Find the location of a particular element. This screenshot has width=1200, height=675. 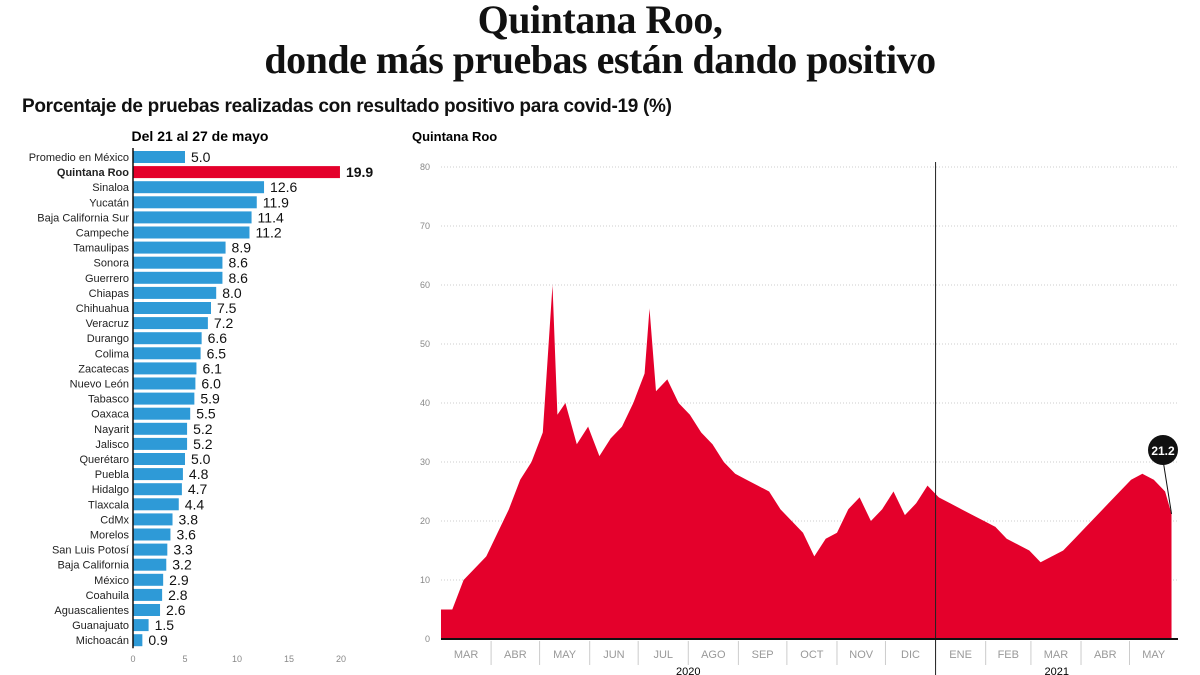

title-line-1: Quintana Roo, is located at coordinates (600, 21).